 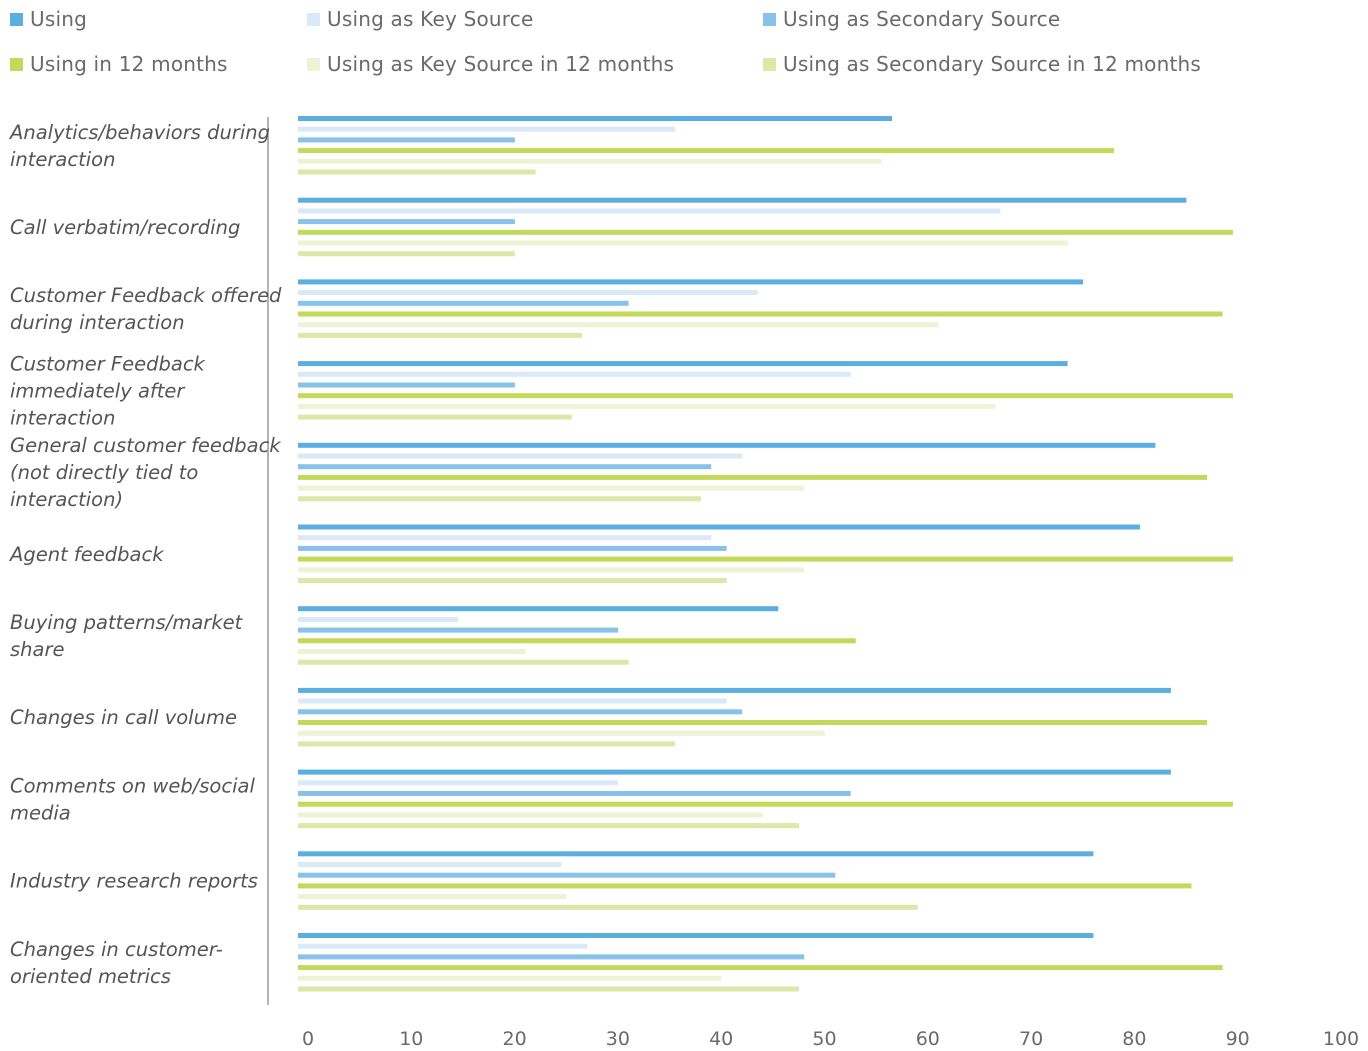 What do you see at coordinates (116, 963) in the screenshot?
I see `category-label: Changes in customer-oriented metrics` at bounding box center [116, 963].